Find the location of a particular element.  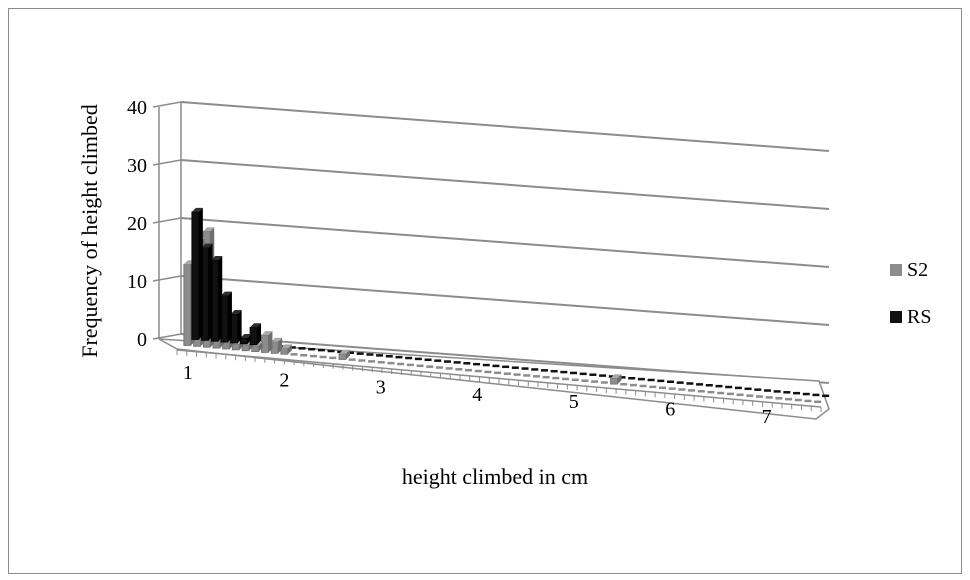

legend: S2 RS is located at coordinates (910, 293).